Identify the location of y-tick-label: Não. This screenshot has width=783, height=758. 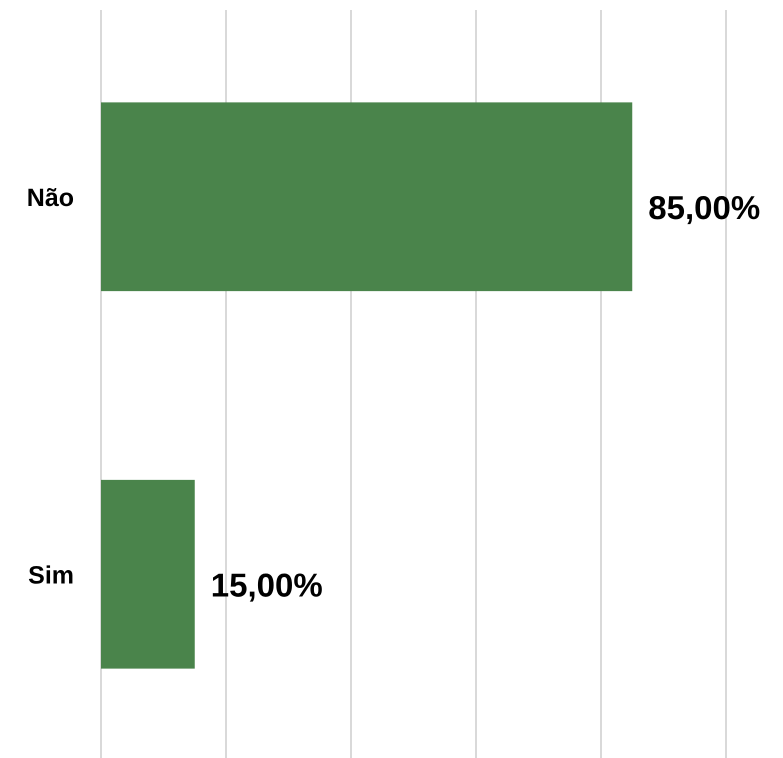
(50, 198).